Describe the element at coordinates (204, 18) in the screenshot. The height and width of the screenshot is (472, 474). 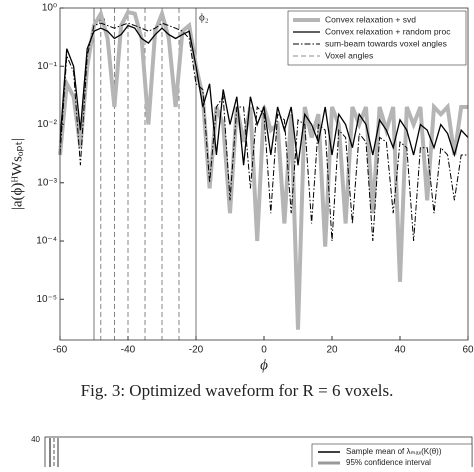
I see `marker-label: ϕ₂` at that location.